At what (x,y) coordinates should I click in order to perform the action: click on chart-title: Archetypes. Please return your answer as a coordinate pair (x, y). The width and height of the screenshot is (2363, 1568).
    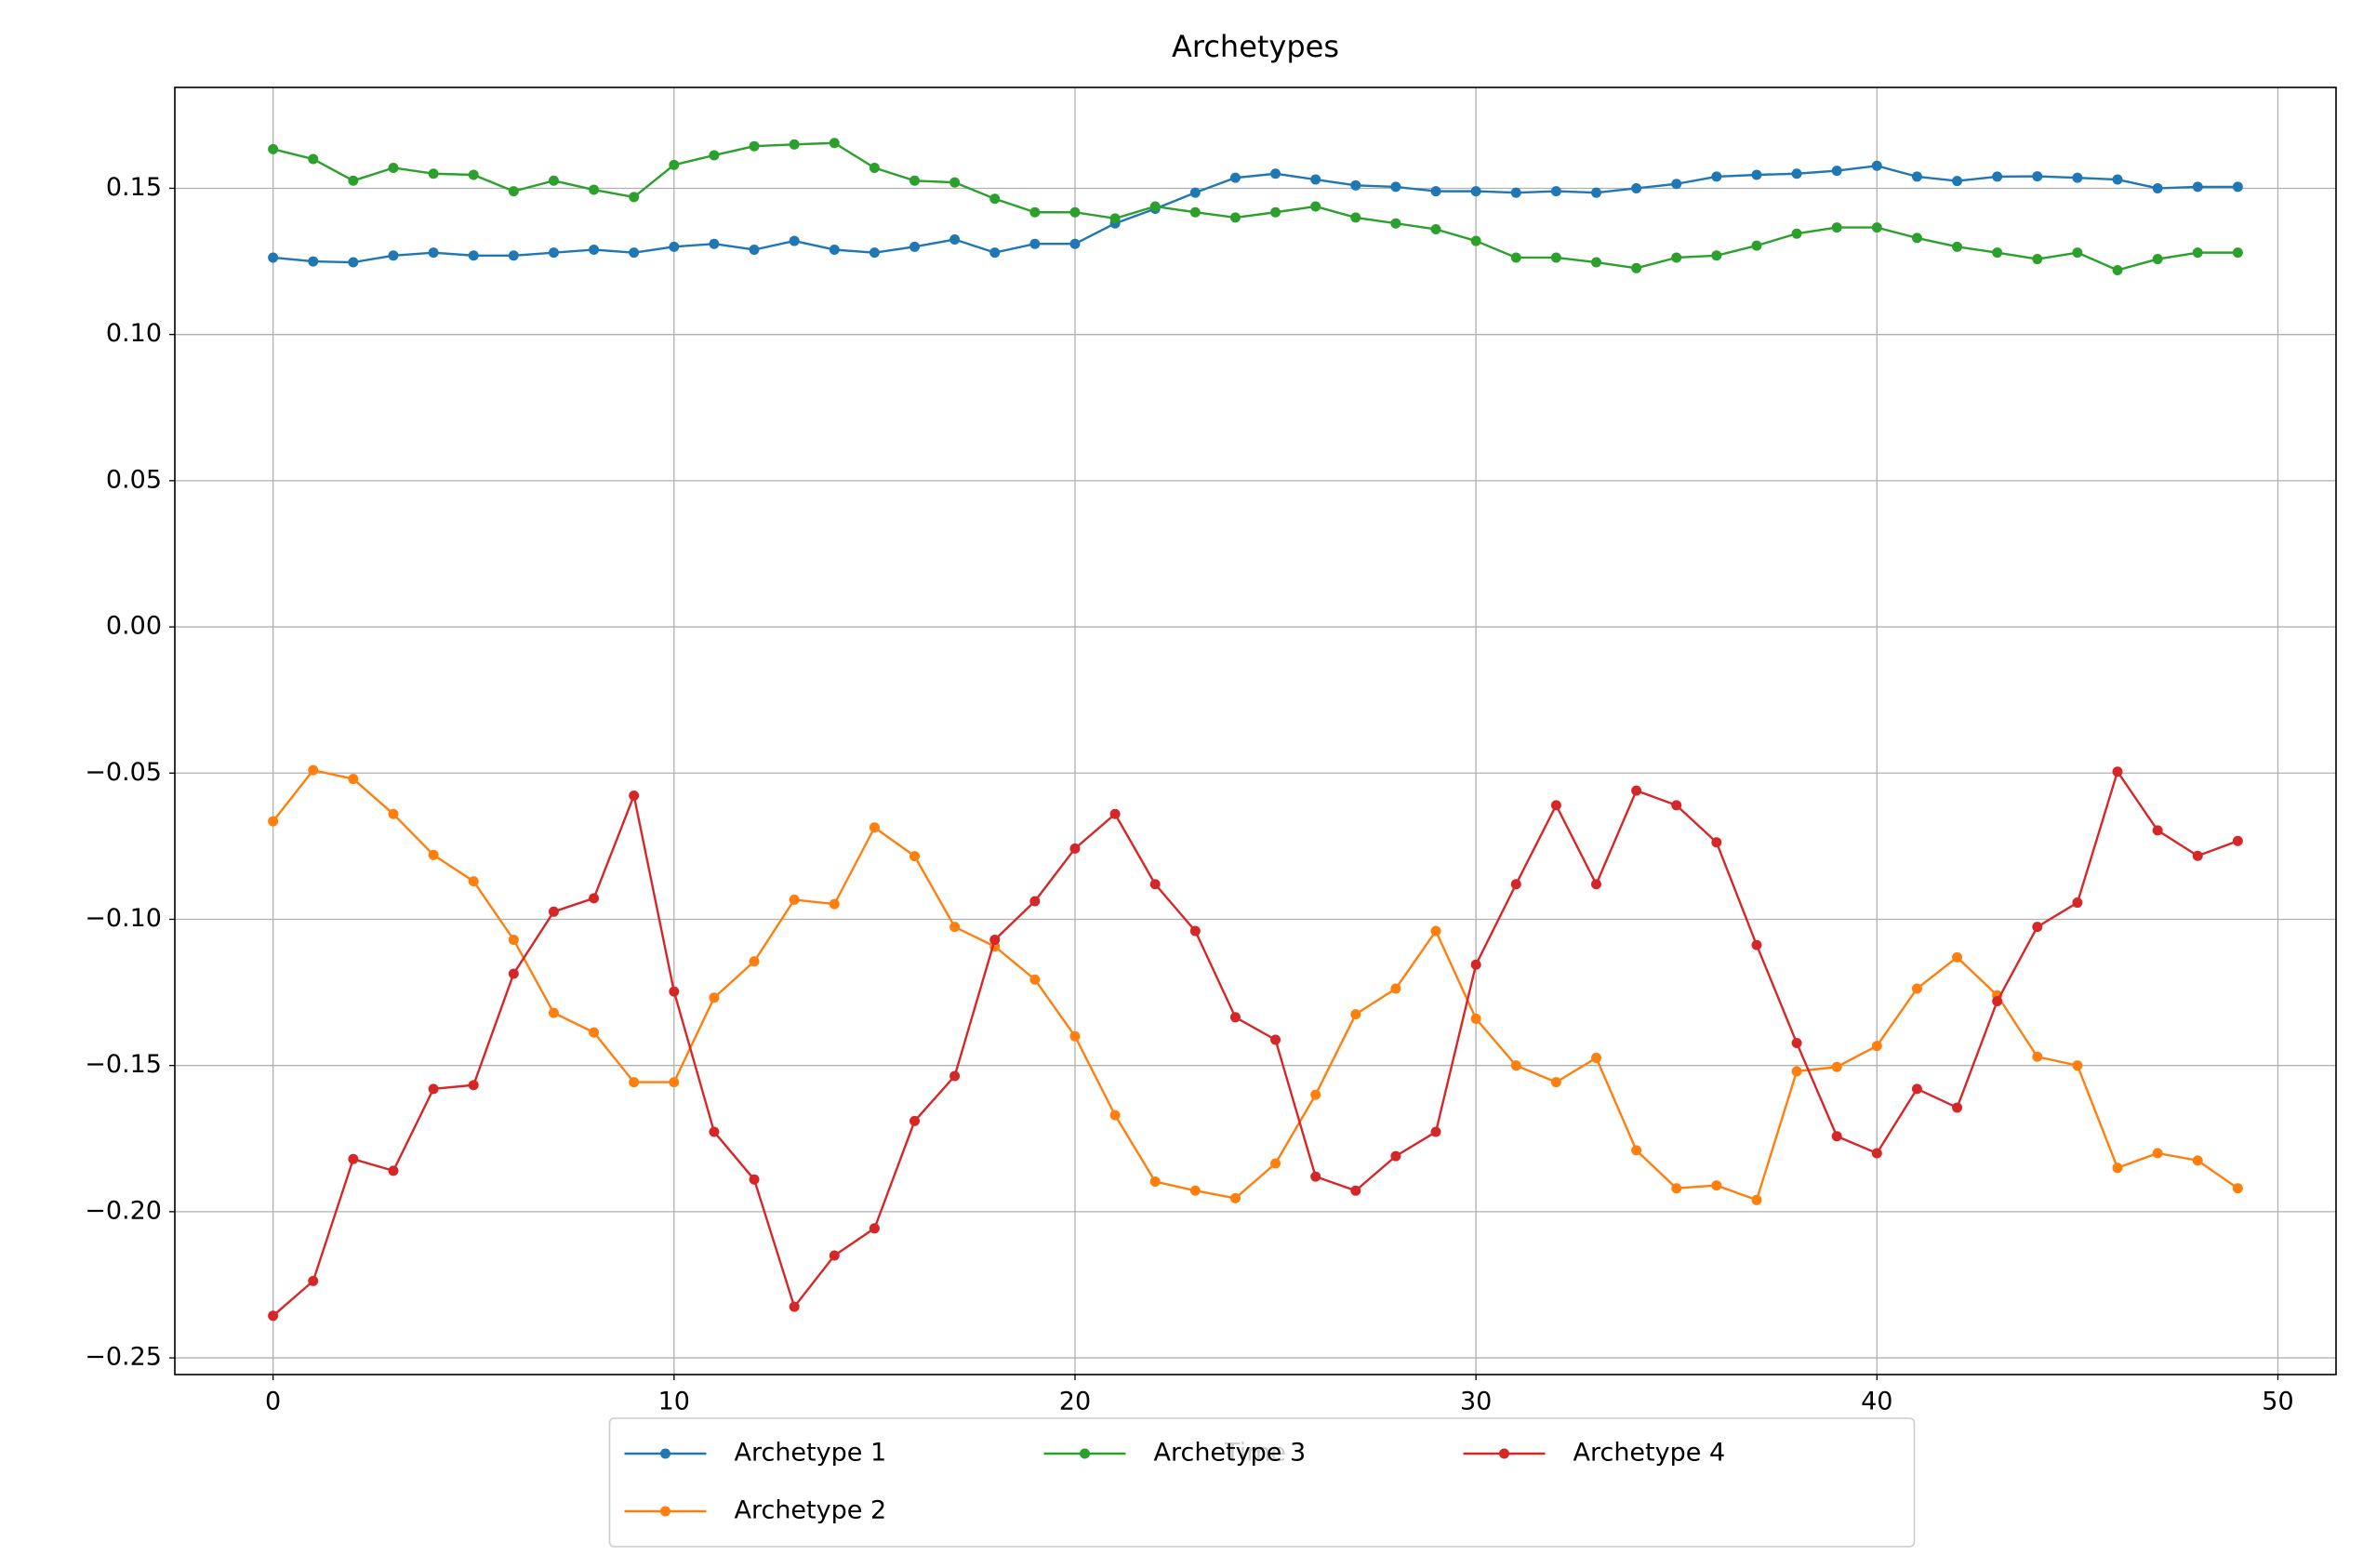
    Looking at the image, I should click on (1255, 46).